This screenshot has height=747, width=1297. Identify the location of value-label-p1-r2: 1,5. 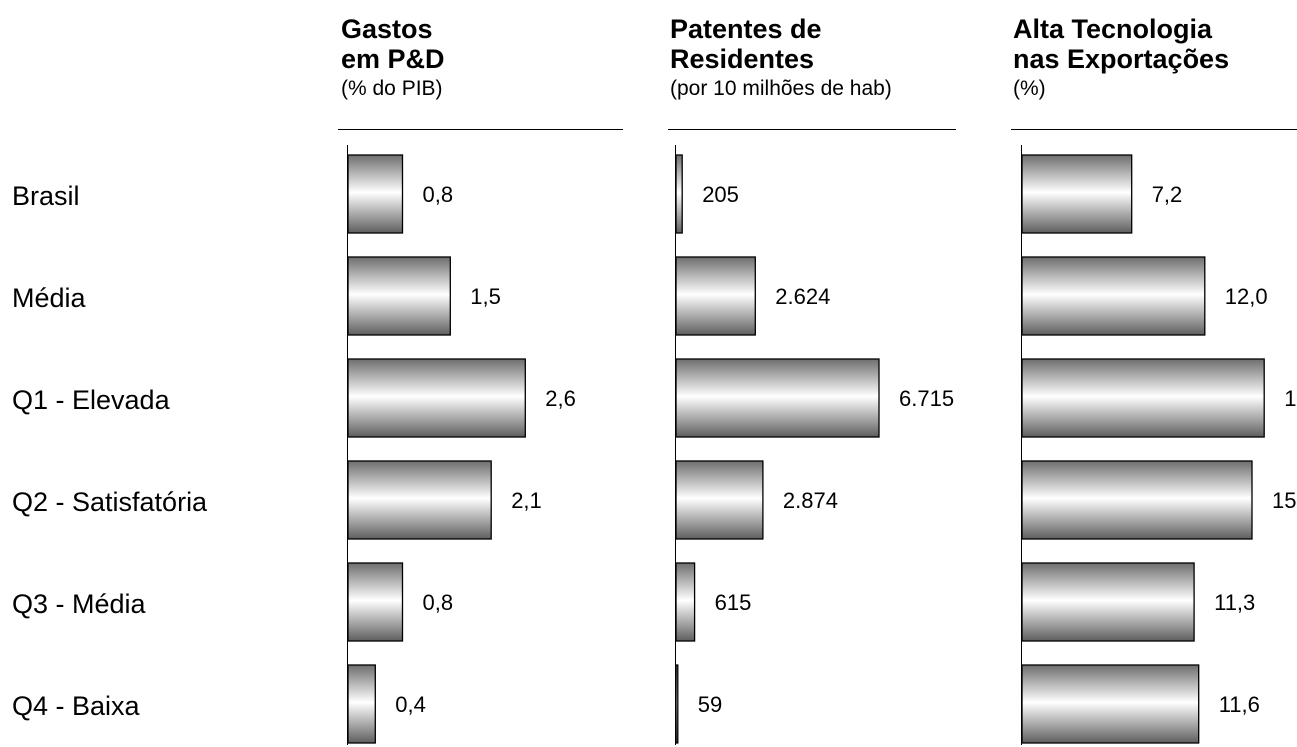
(485, 296).